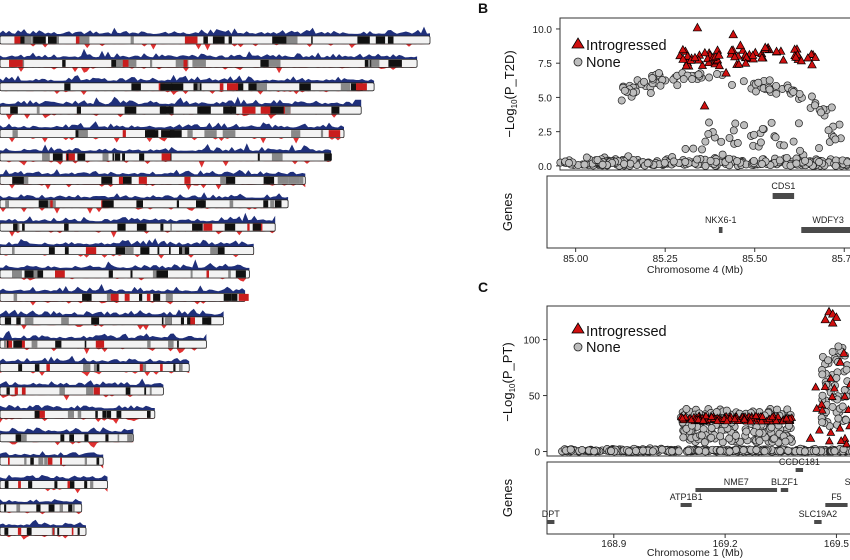 This screenshot has height=560, width=850. What do you see at coordinates (686, 497) in the screenshot?
I see `gene-name: ATP1B1` at bounding box center [686, 497].